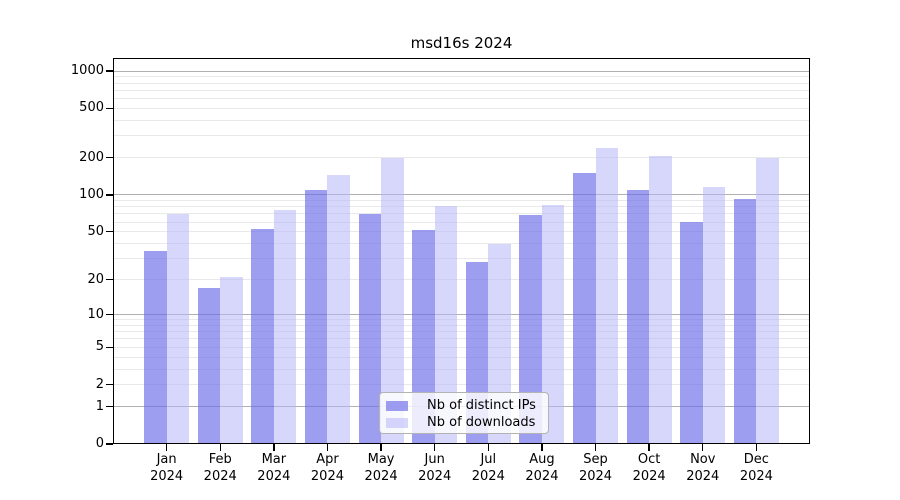 The height and width of the screenshot is (500, 900). I want to click on y-tick-label: 200, so click(91, 157).